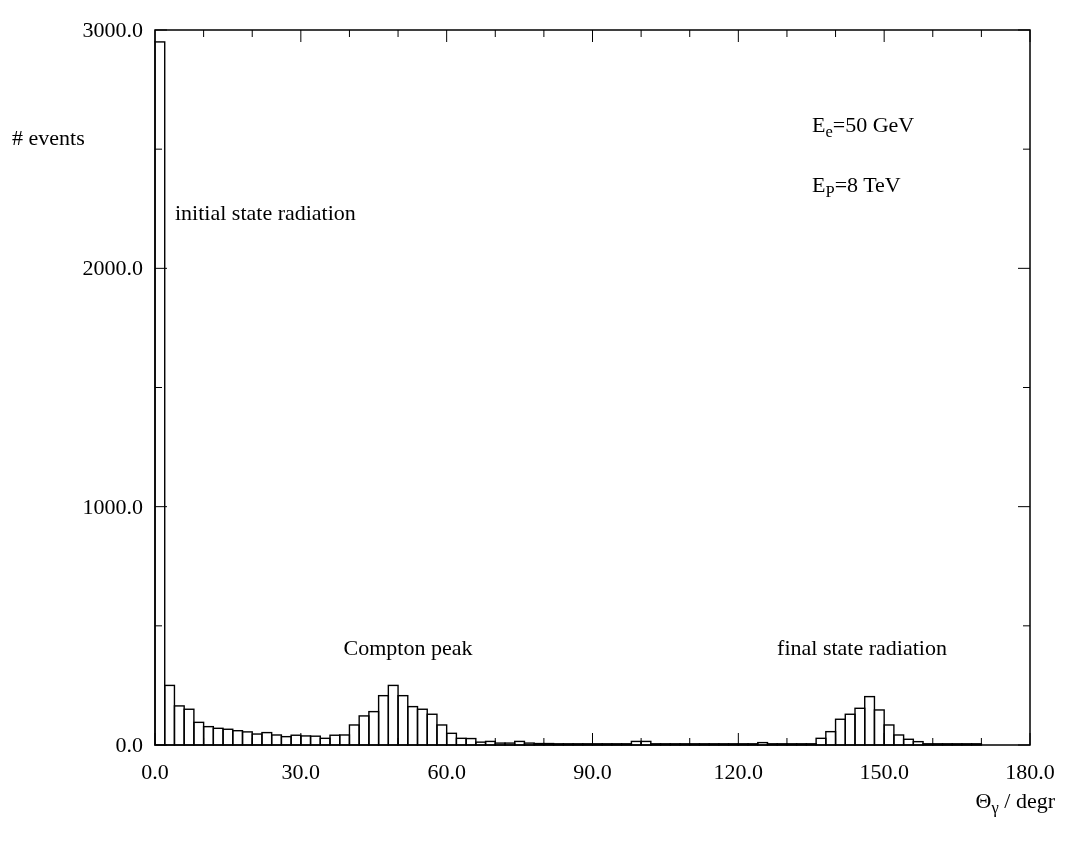 The image size is (1068, 841). What do you see at coordinates (48, 137) in the screenshot?
I see `y-axis-title: # events` at bounding box center [48, 137].